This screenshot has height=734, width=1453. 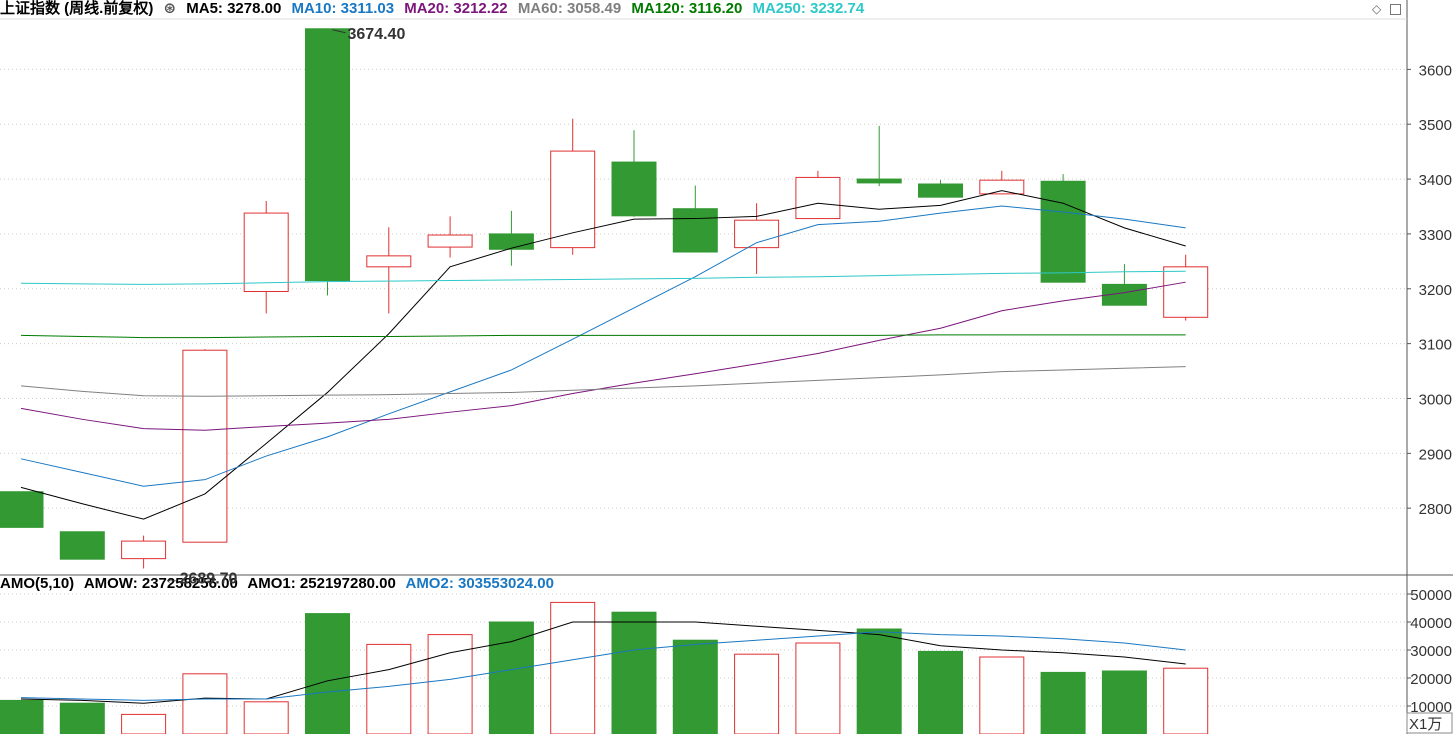 I want to click on price-tick-label: 3500, so click(x=1435, y=125).